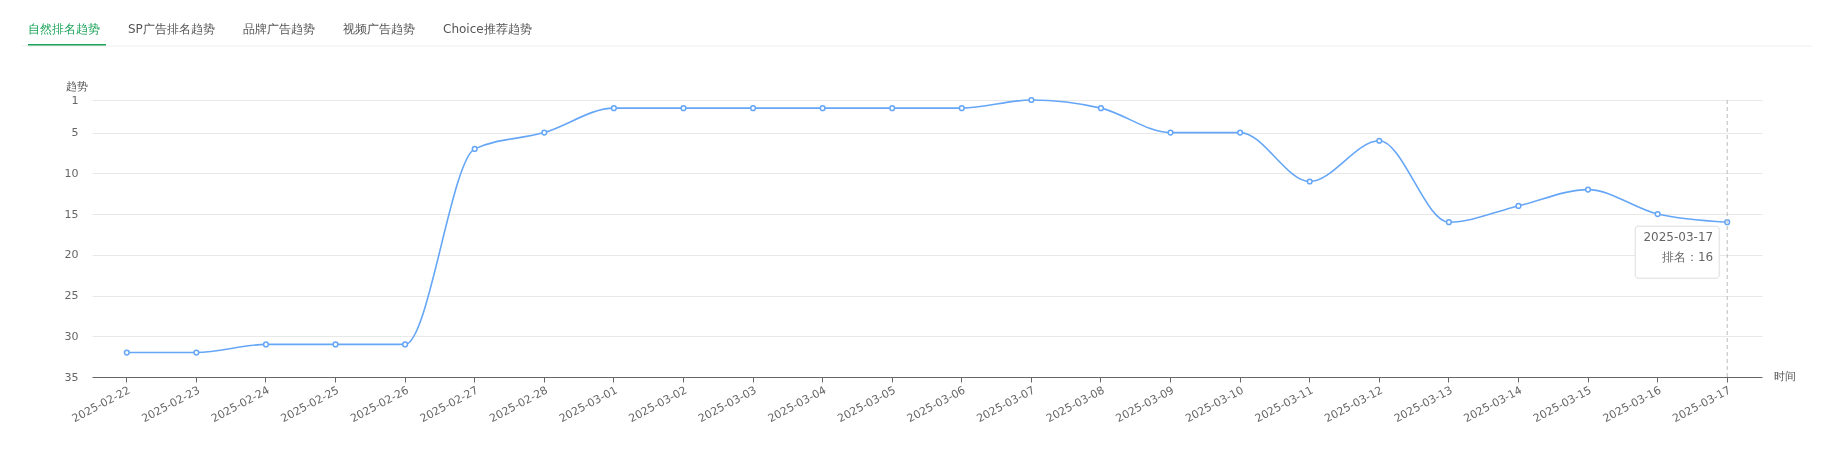  What do you see at coordinates (71, 336) in the screenshot?
I see `y-tick-label: 30` at bounding box center [71, 336].